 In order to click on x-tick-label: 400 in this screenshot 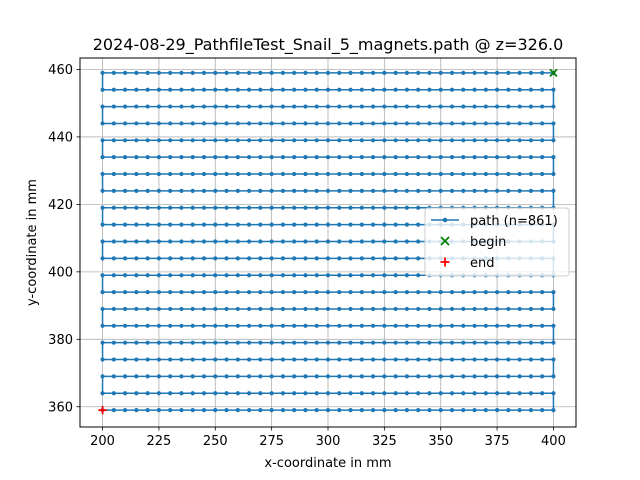, I will do `click(553, 441)`.